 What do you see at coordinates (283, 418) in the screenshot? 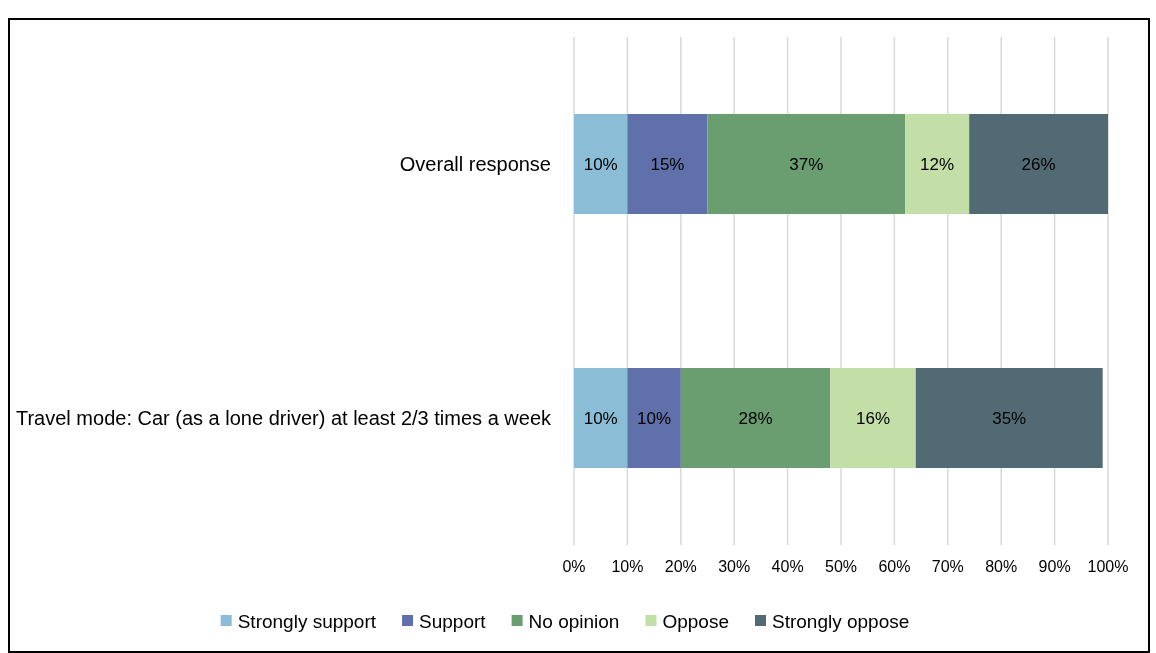
I see `y-tick-label: Travel mode: Car (as a lone driver) at least 2/3 times a week` at bounding box center [283, 418].